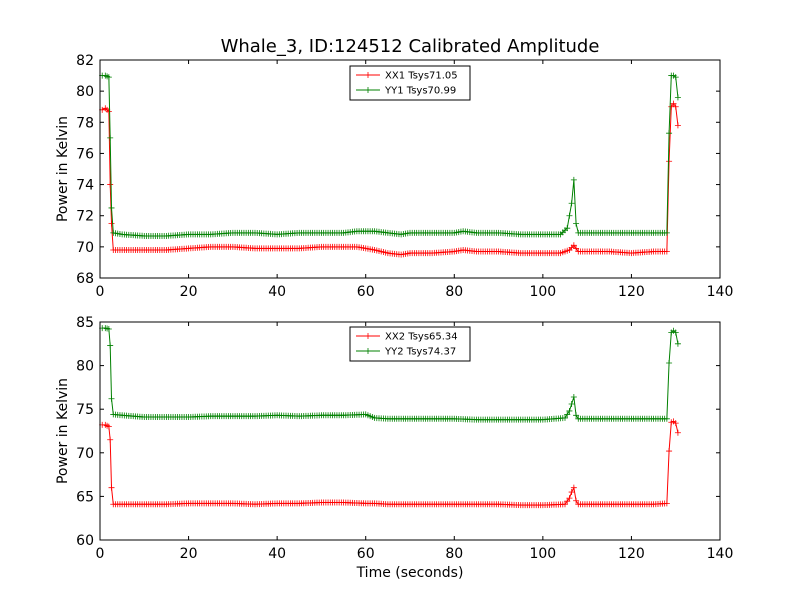 The width and height of the screenshot is (800, 600). What do you see at coordinates (421, 337) in the screenshot?
I see `legend-entry: XX2 Tsys65.34` at bounding box center [421, 337].